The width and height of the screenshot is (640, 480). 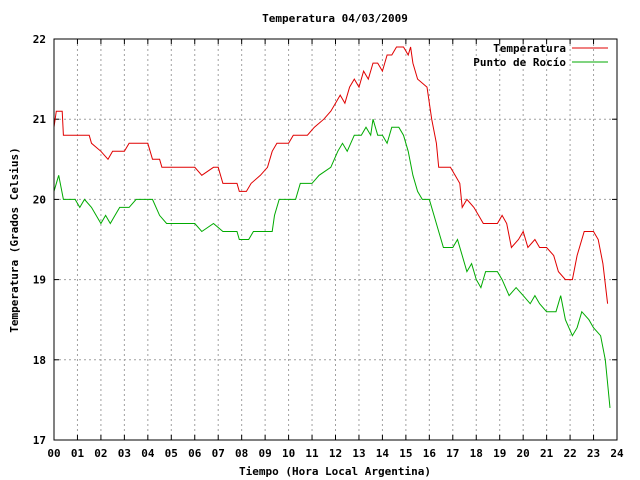 I want to click on x-tick-label: 11, so click(x=312, y=453).